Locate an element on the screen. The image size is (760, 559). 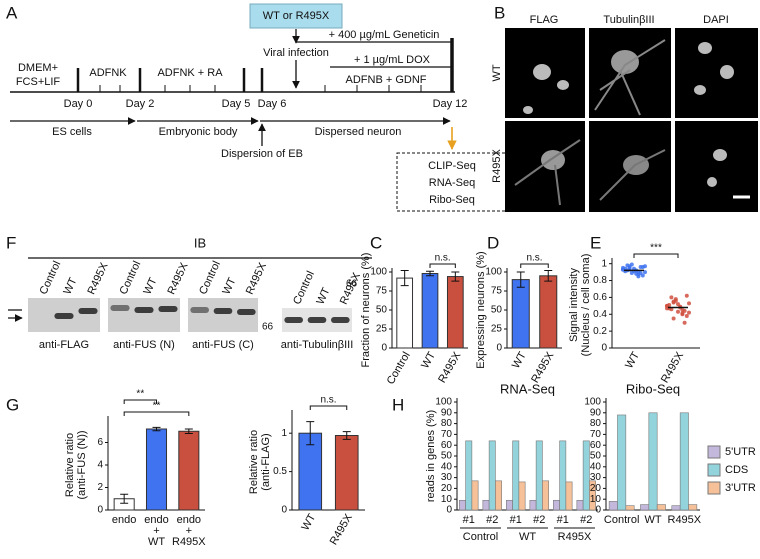
significance: ** is located at coordinates (140, 394).